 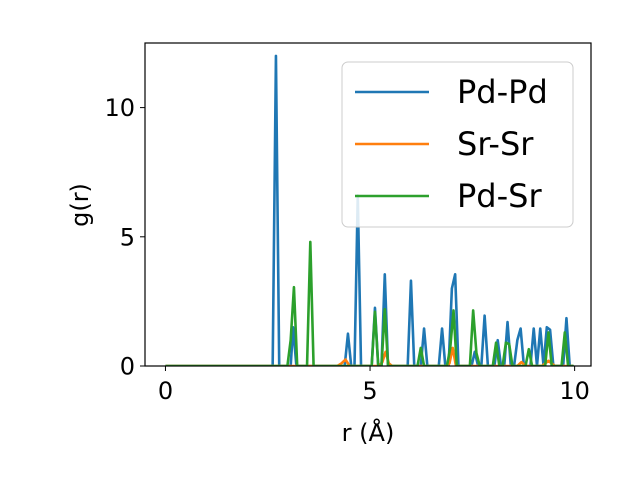 I want to click on legend: Pd-Pd Sr-Sr Pd-Sr, so click(x=457, y=144).